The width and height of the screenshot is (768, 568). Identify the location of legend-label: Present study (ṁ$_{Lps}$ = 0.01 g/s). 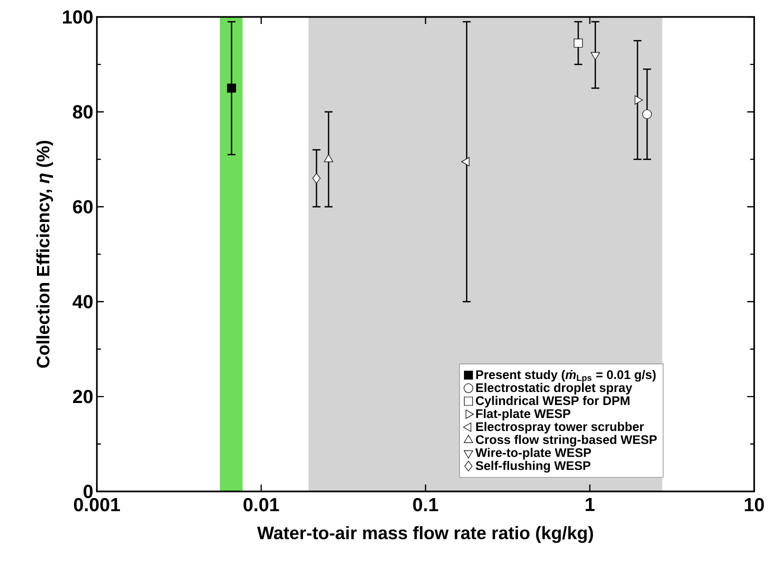
(566, 376).